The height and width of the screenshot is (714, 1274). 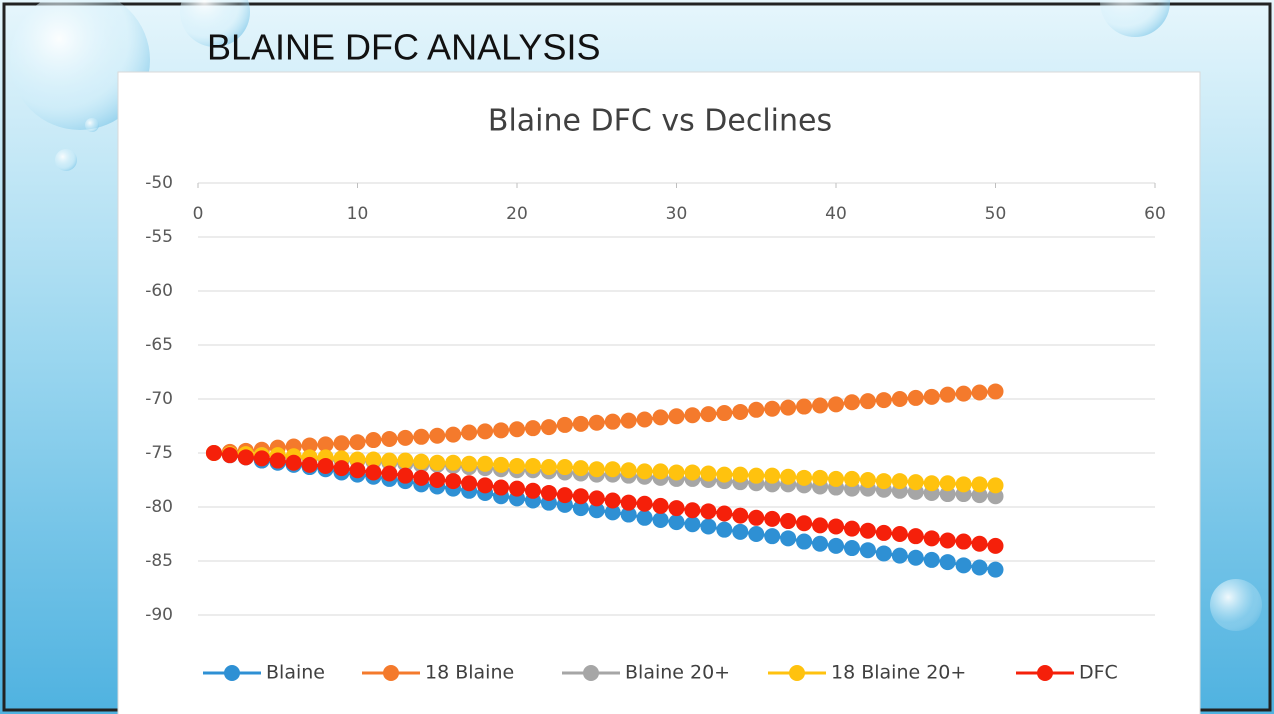 What do you see at coordinates (295, 673) in the screenshot?
I see `legend-label: Blaine` at bounding box center [295, 673].